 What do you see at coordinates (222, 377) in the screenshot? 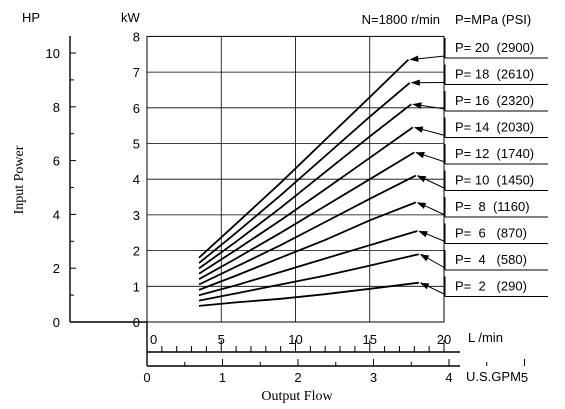
I see `gpm-tick-label: 1` at bounding box center [222, 377].